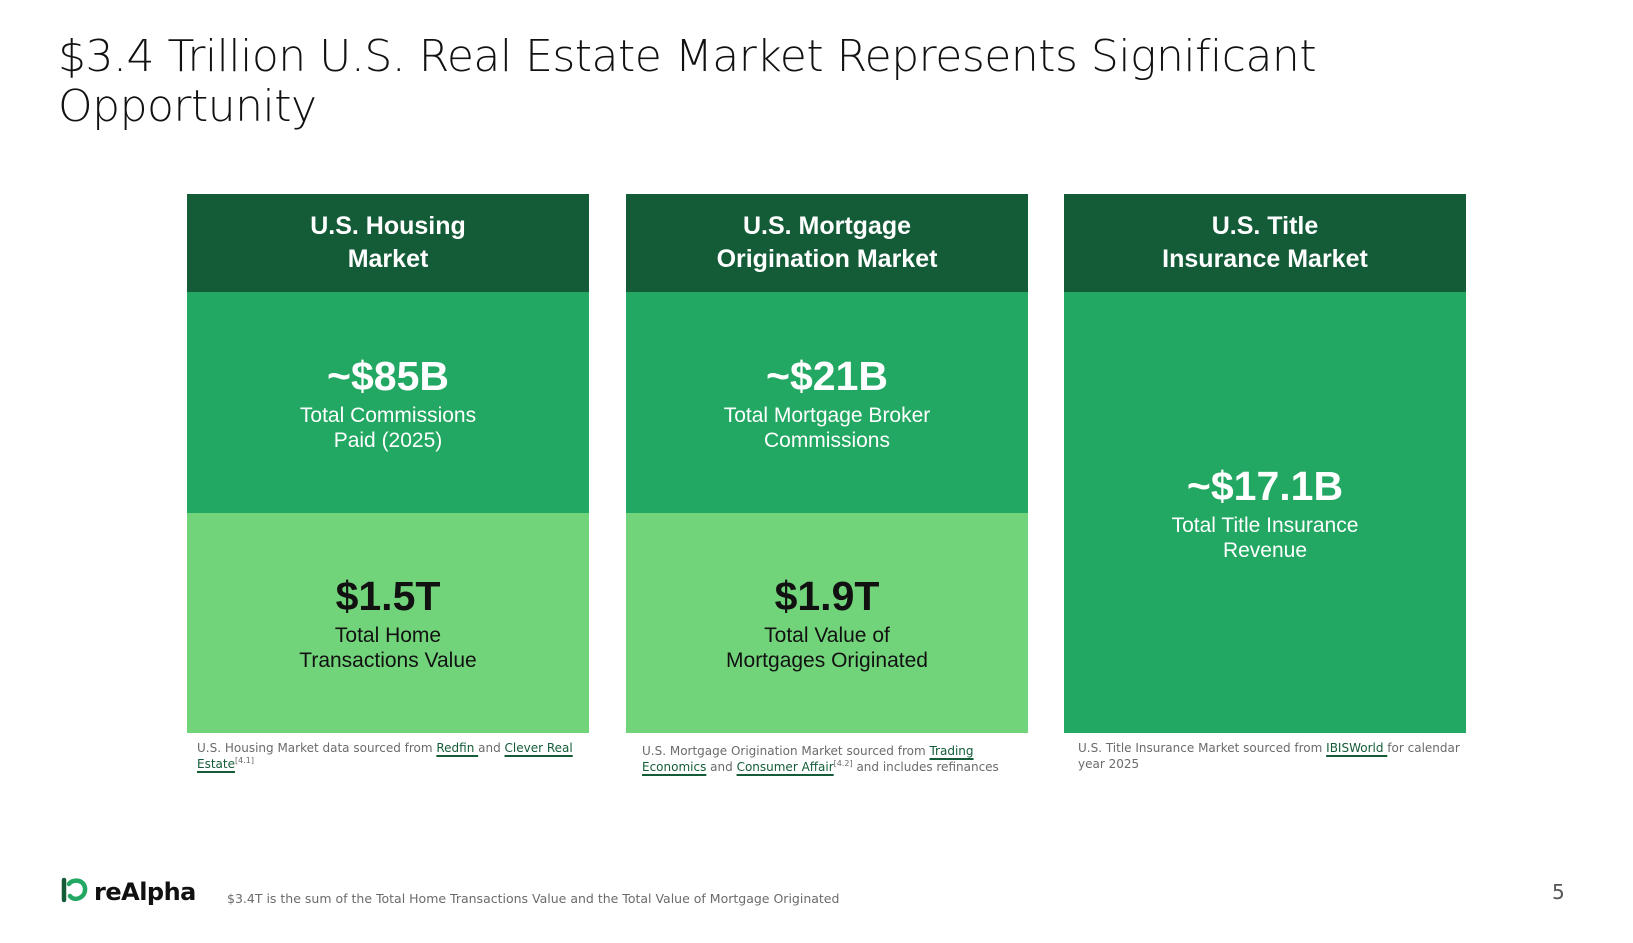 The image size is (1633, 943). I want to click on card-header-line: Insurance Market, so click(1265, 259).